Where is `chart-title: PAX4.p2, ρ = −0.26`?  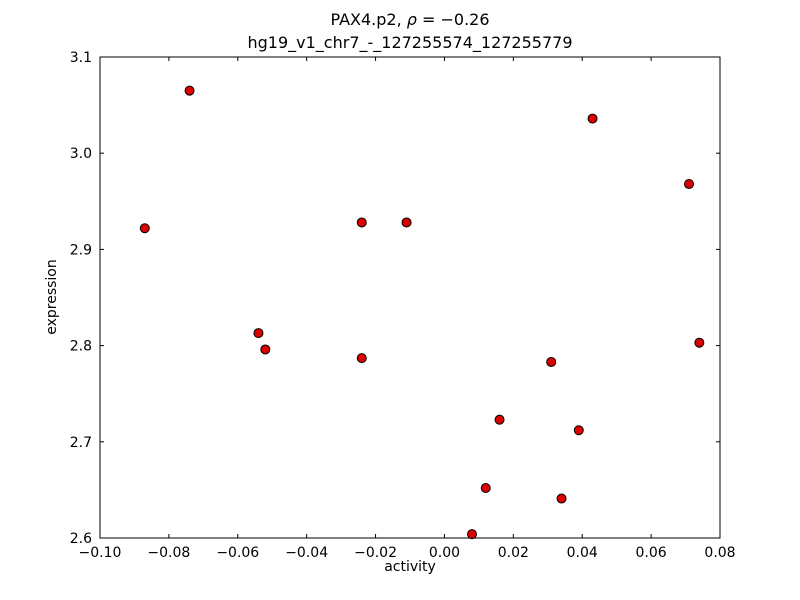 chart-title: PAX4.p2, ρ = −0.26 is located at coordinates (409, 19).